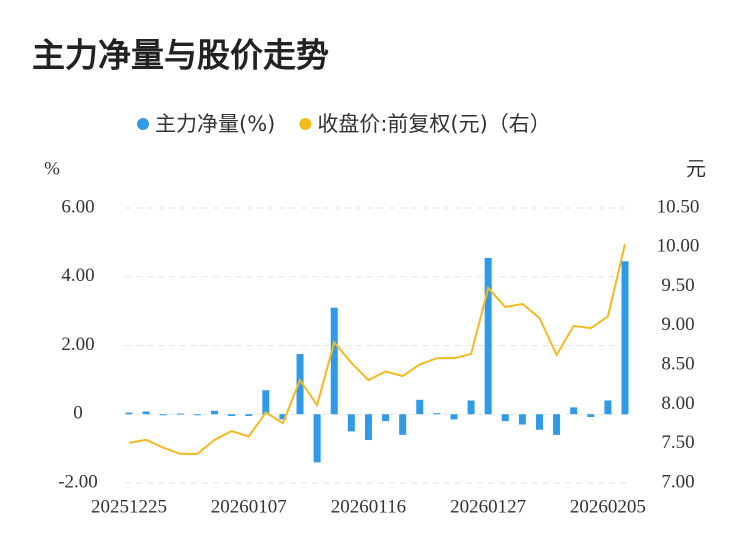 The height and width of the screenshot is (558, 750). What do you see at coordinates (677, 403) in the screenshot?
I see `y2-tick-label: 8.00` at bounding box center [677, 403].